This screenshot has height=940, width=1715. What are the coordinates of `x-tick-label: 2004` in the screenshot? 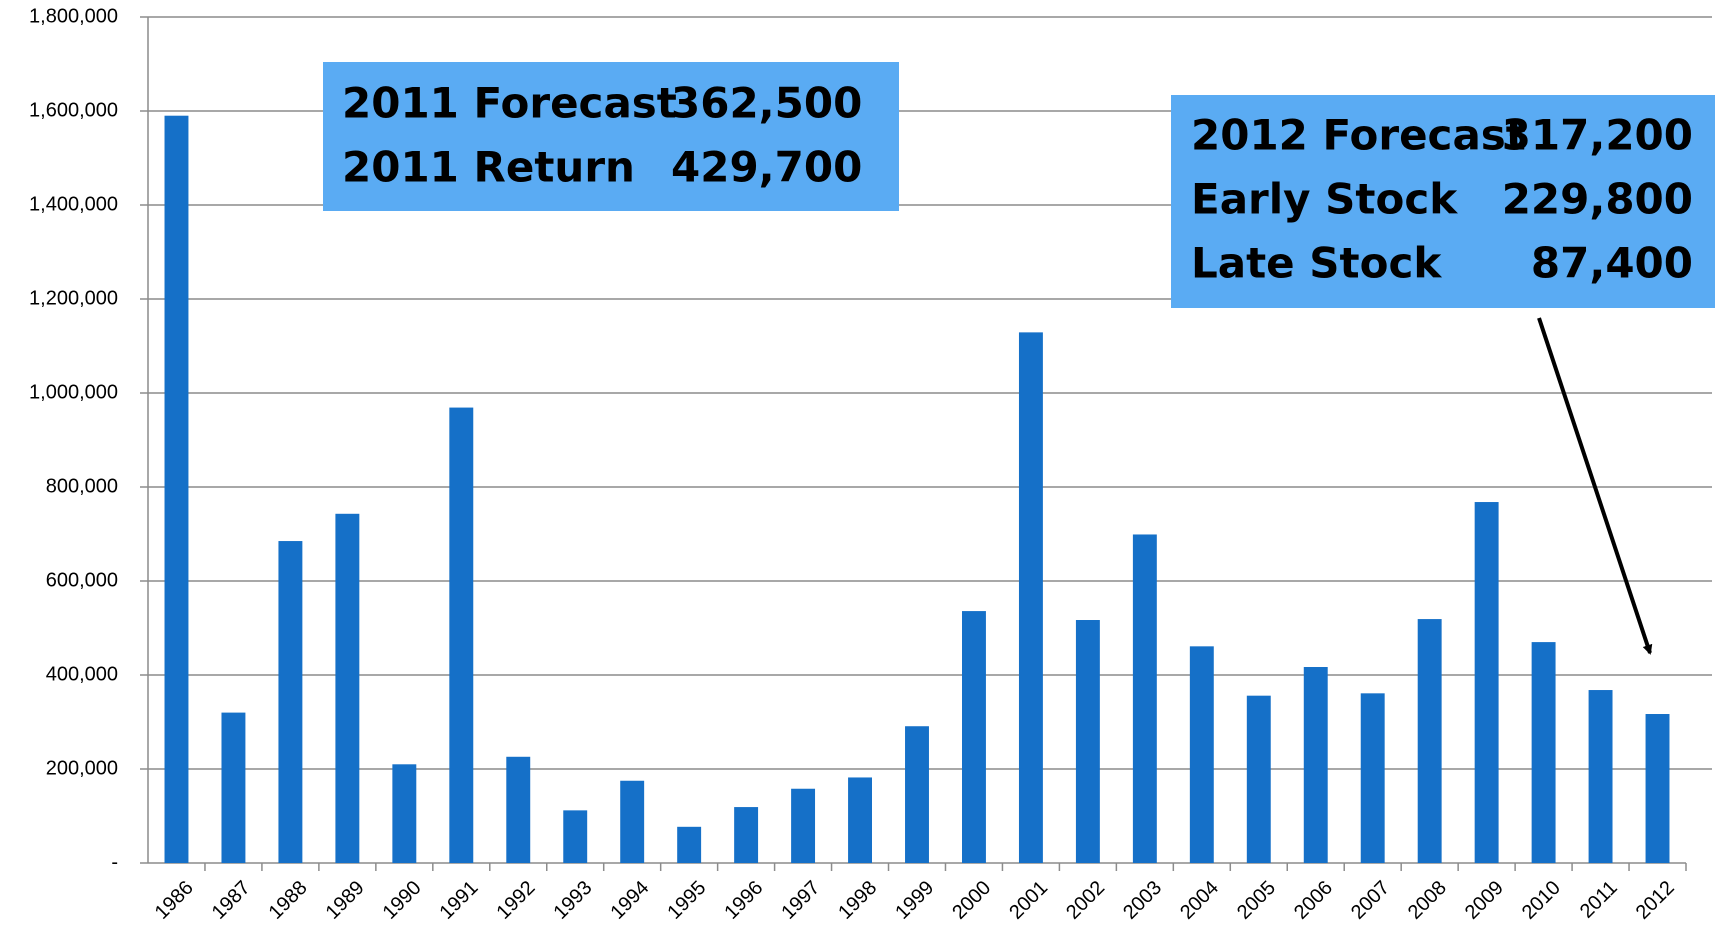 It's located at (1199, 900).